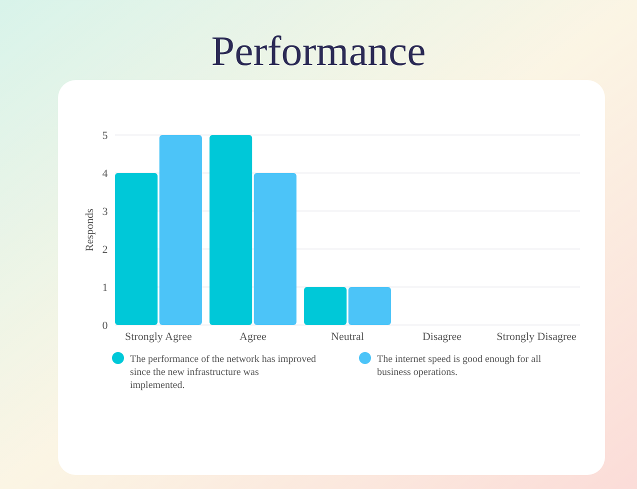 This screenshot has width=637, height=489. I want to click on x-tick-label: Agree, so click(253, 337).